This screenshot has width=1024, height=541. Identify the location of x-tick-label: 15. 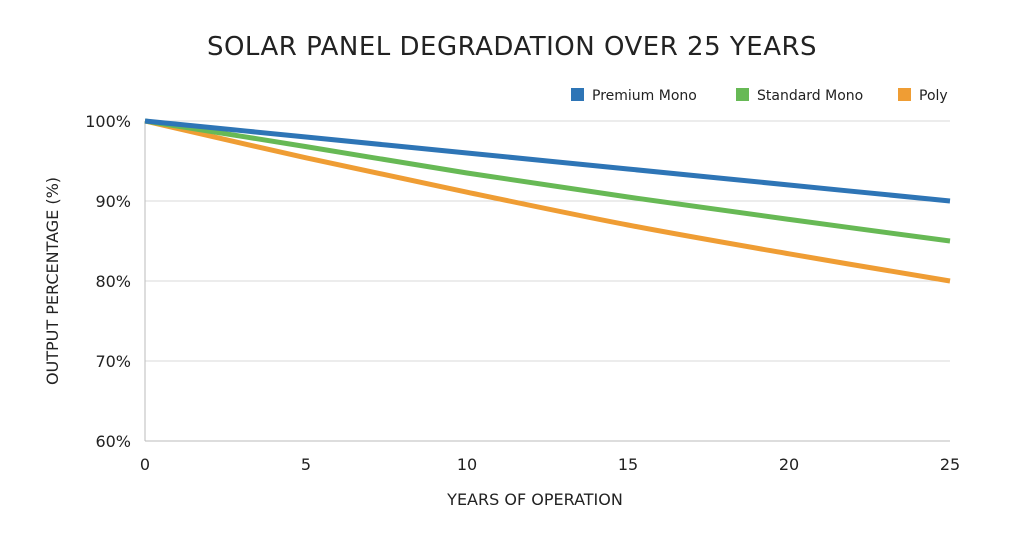
(628, 464).